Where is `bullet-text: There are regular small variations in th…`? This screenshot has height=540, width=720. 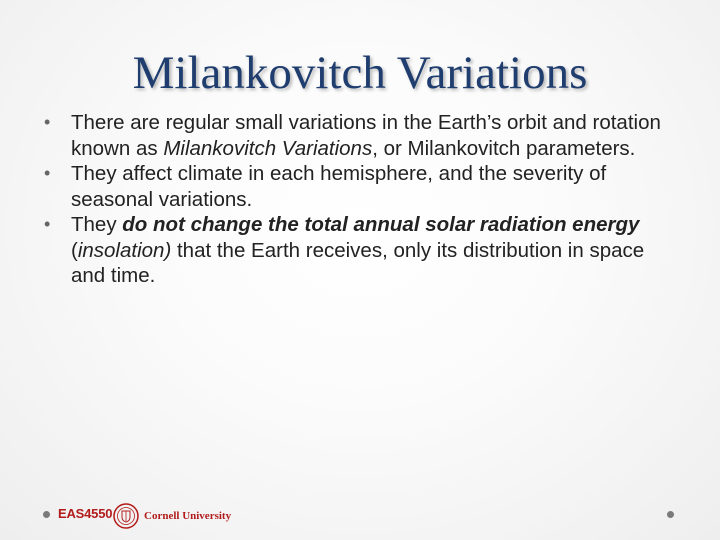 bullet-text: There are regular small variations in th… is located at coordinates (366, 135).